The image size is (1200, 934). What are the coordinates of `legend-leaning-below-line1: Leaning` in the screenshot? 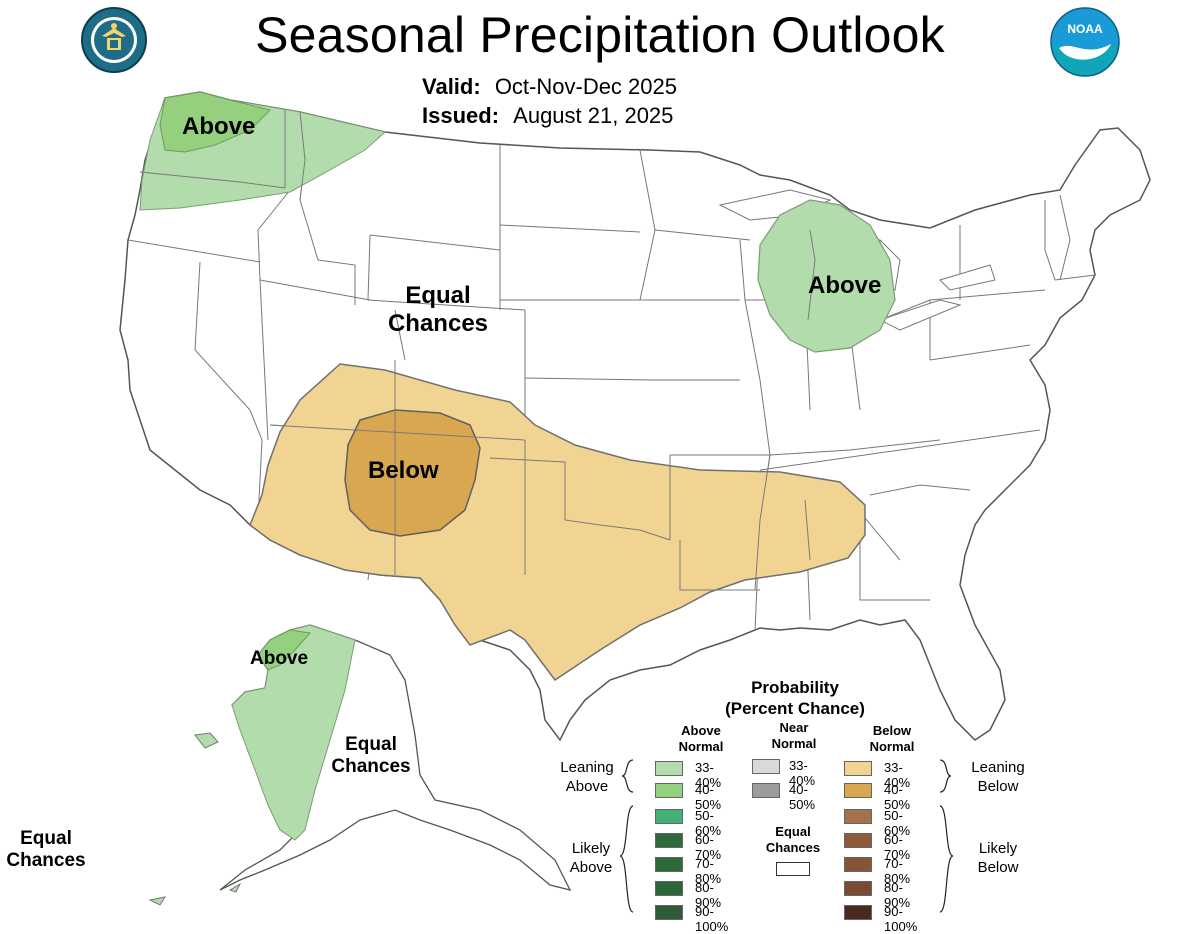 It's located at (998, 767).